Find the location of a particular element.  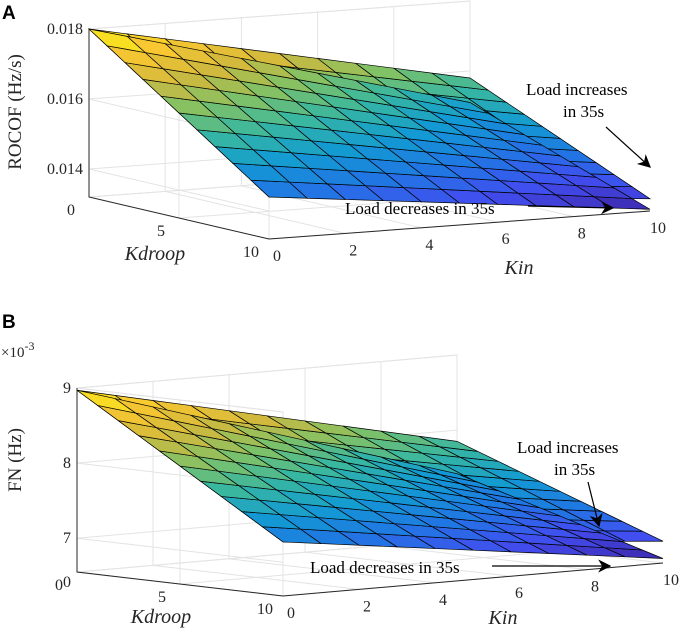

x-axis-label-b: Kin is located at coordinates (503, 618).